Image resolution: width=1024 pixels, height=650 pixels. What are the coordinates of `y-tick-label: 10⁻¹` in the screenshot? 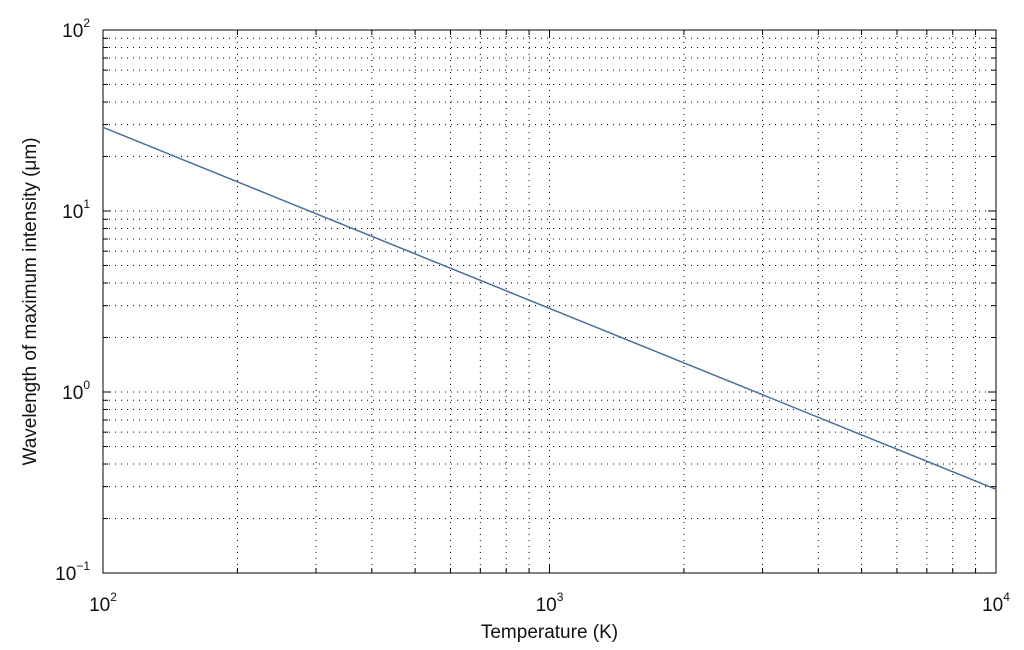 It's located at (72, 572).